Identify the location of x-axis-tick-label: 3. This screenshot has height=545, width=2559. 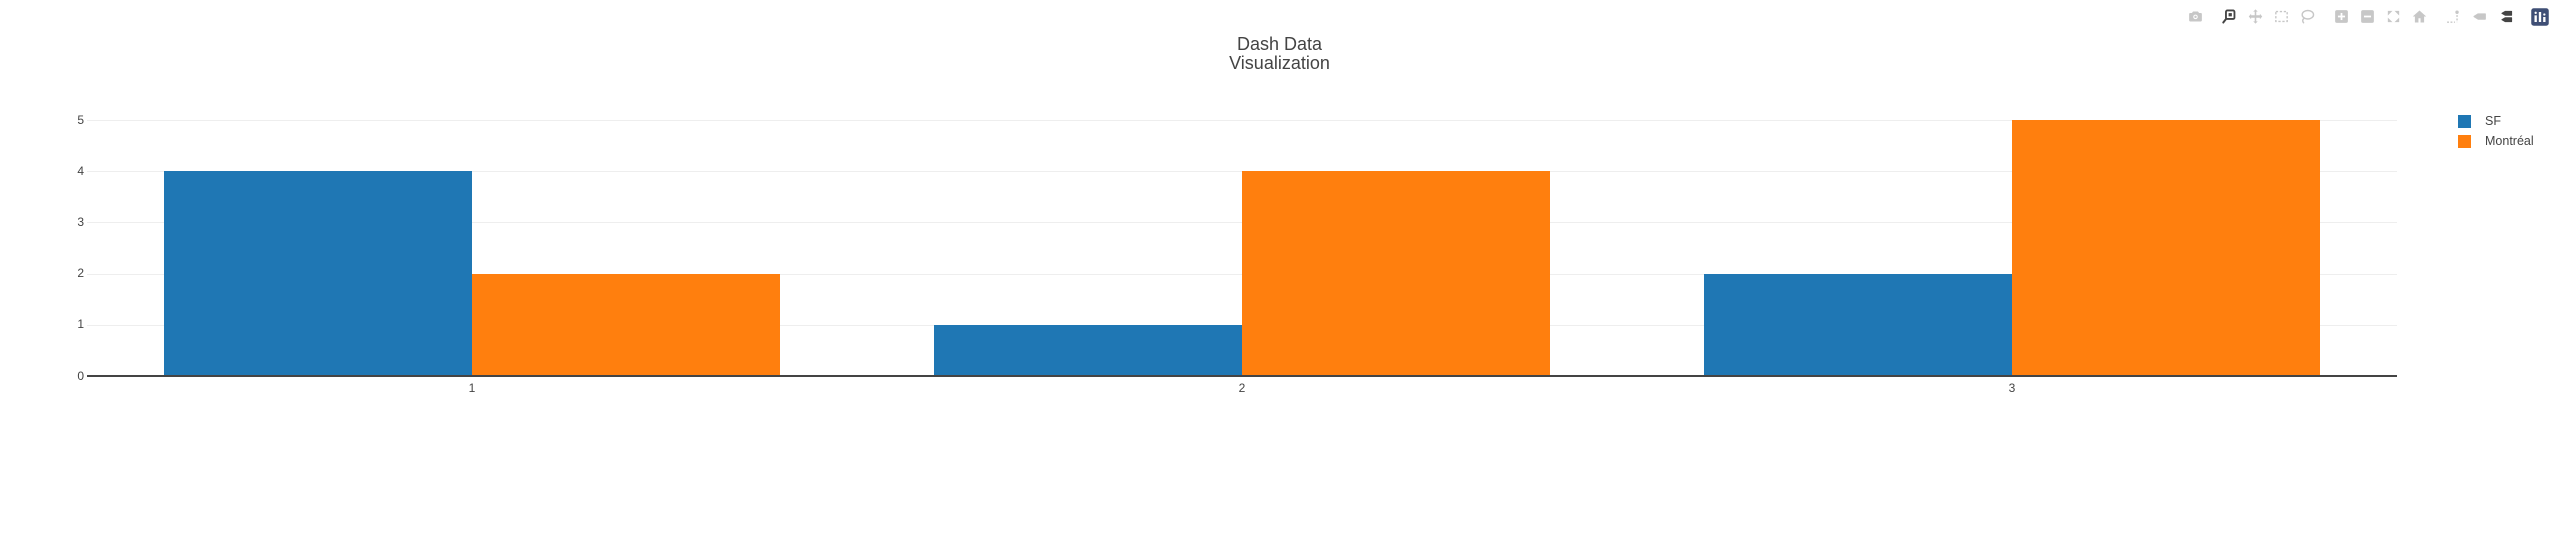
(2012, 388).